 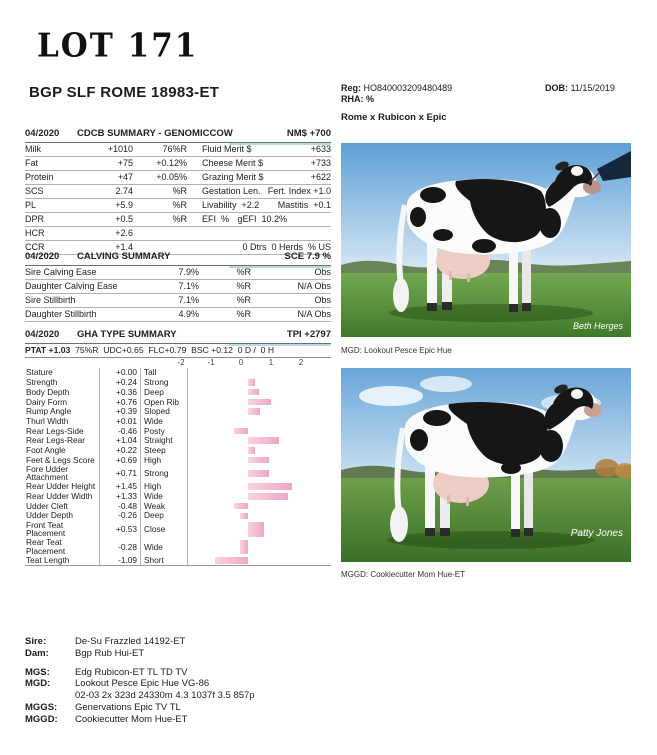 I want to click on trait-value: +0.76, so click(x=120, y=402).